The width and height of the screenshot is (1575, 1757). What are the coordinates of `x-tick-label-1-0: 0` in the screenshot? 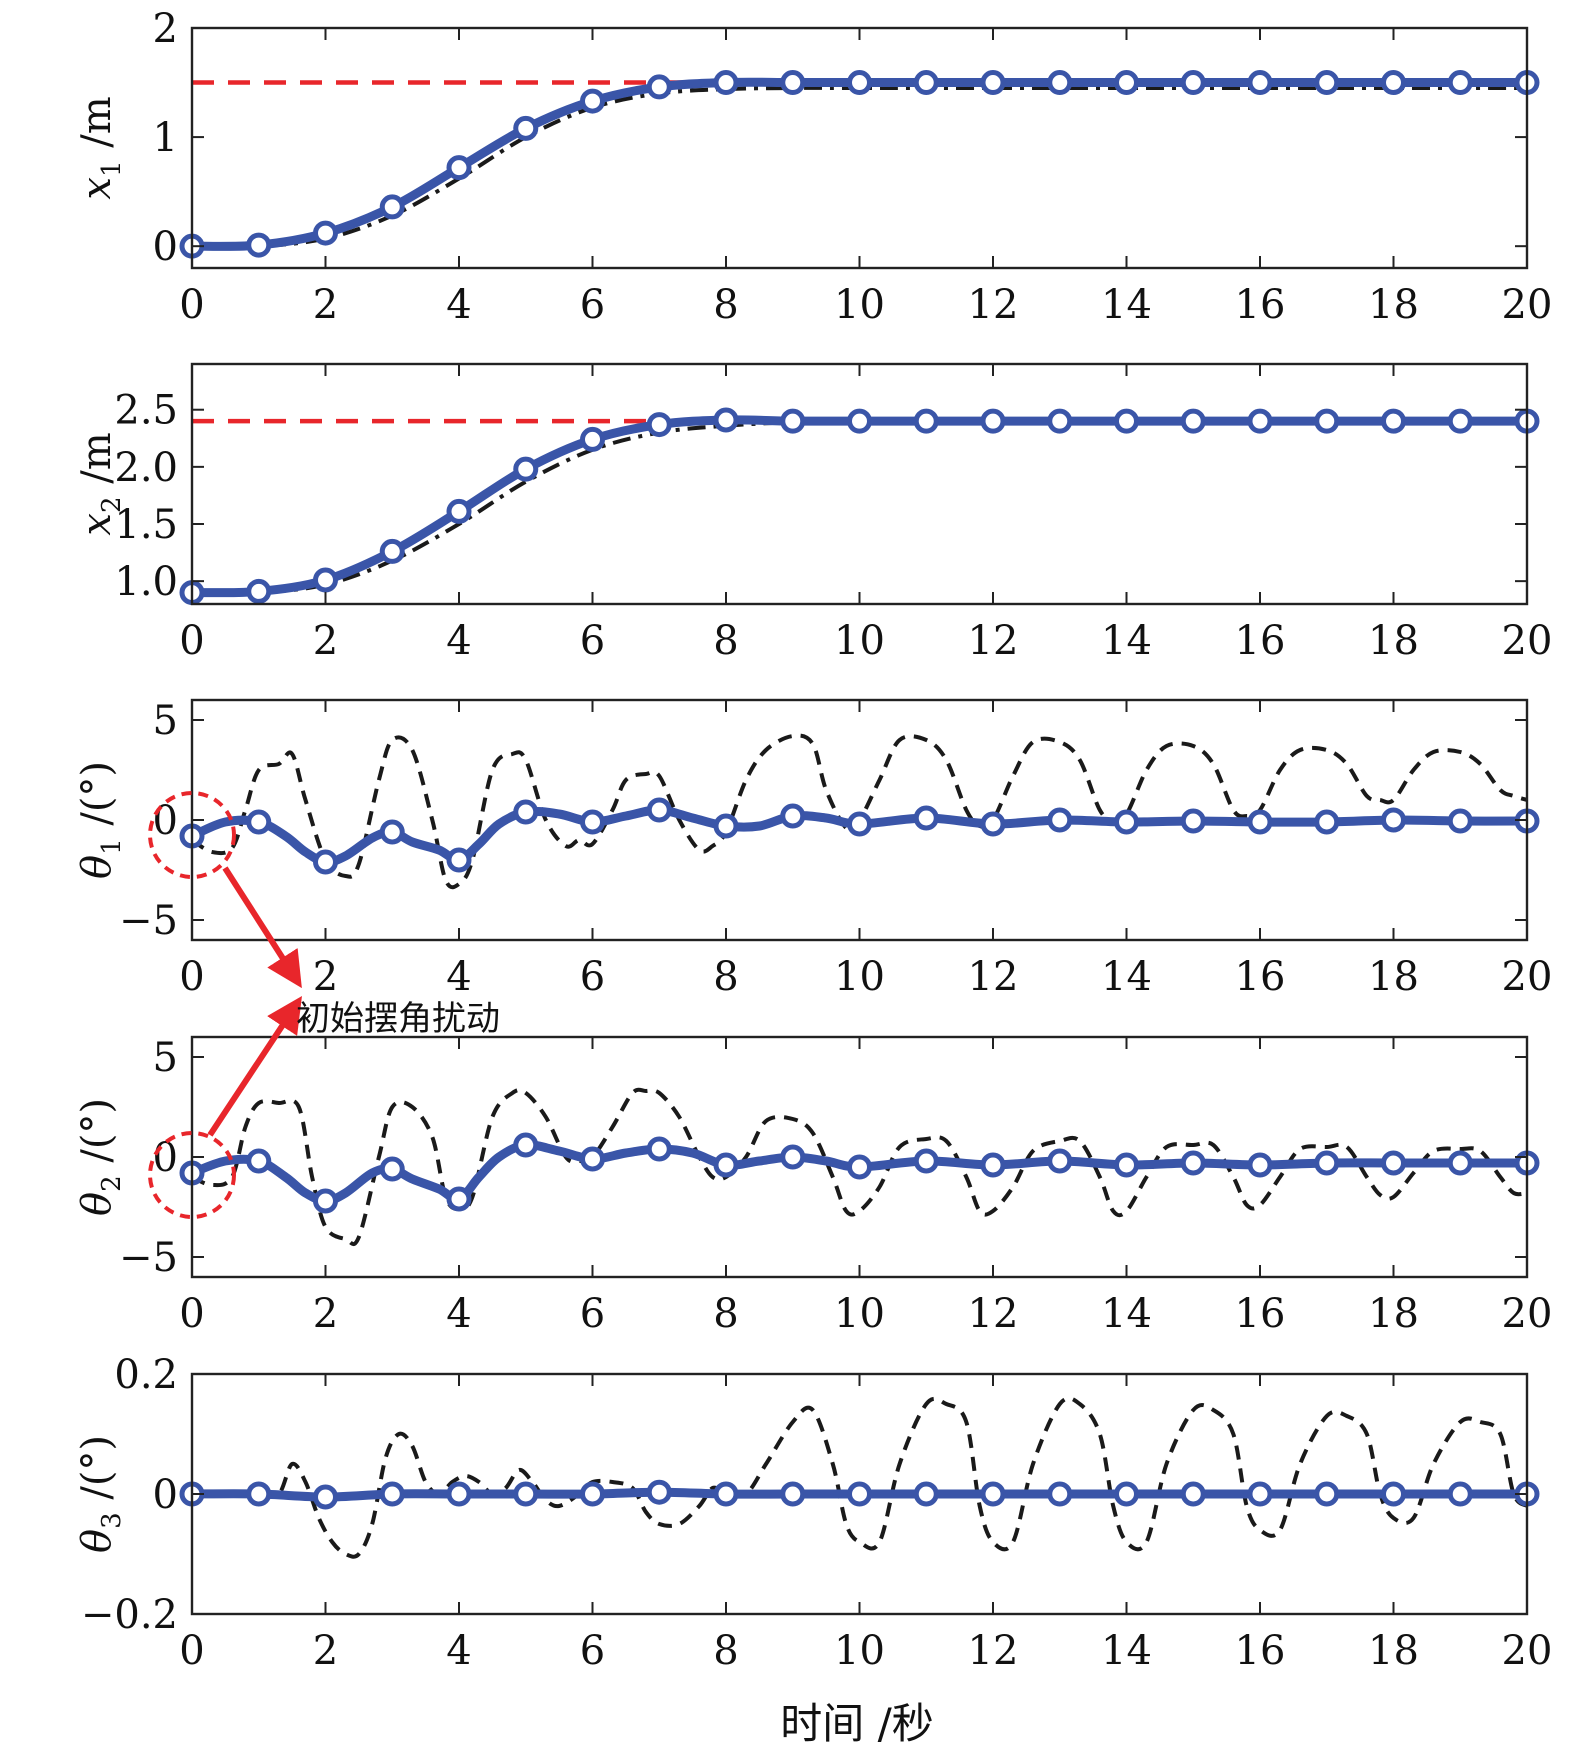 It's located at (191, 305).